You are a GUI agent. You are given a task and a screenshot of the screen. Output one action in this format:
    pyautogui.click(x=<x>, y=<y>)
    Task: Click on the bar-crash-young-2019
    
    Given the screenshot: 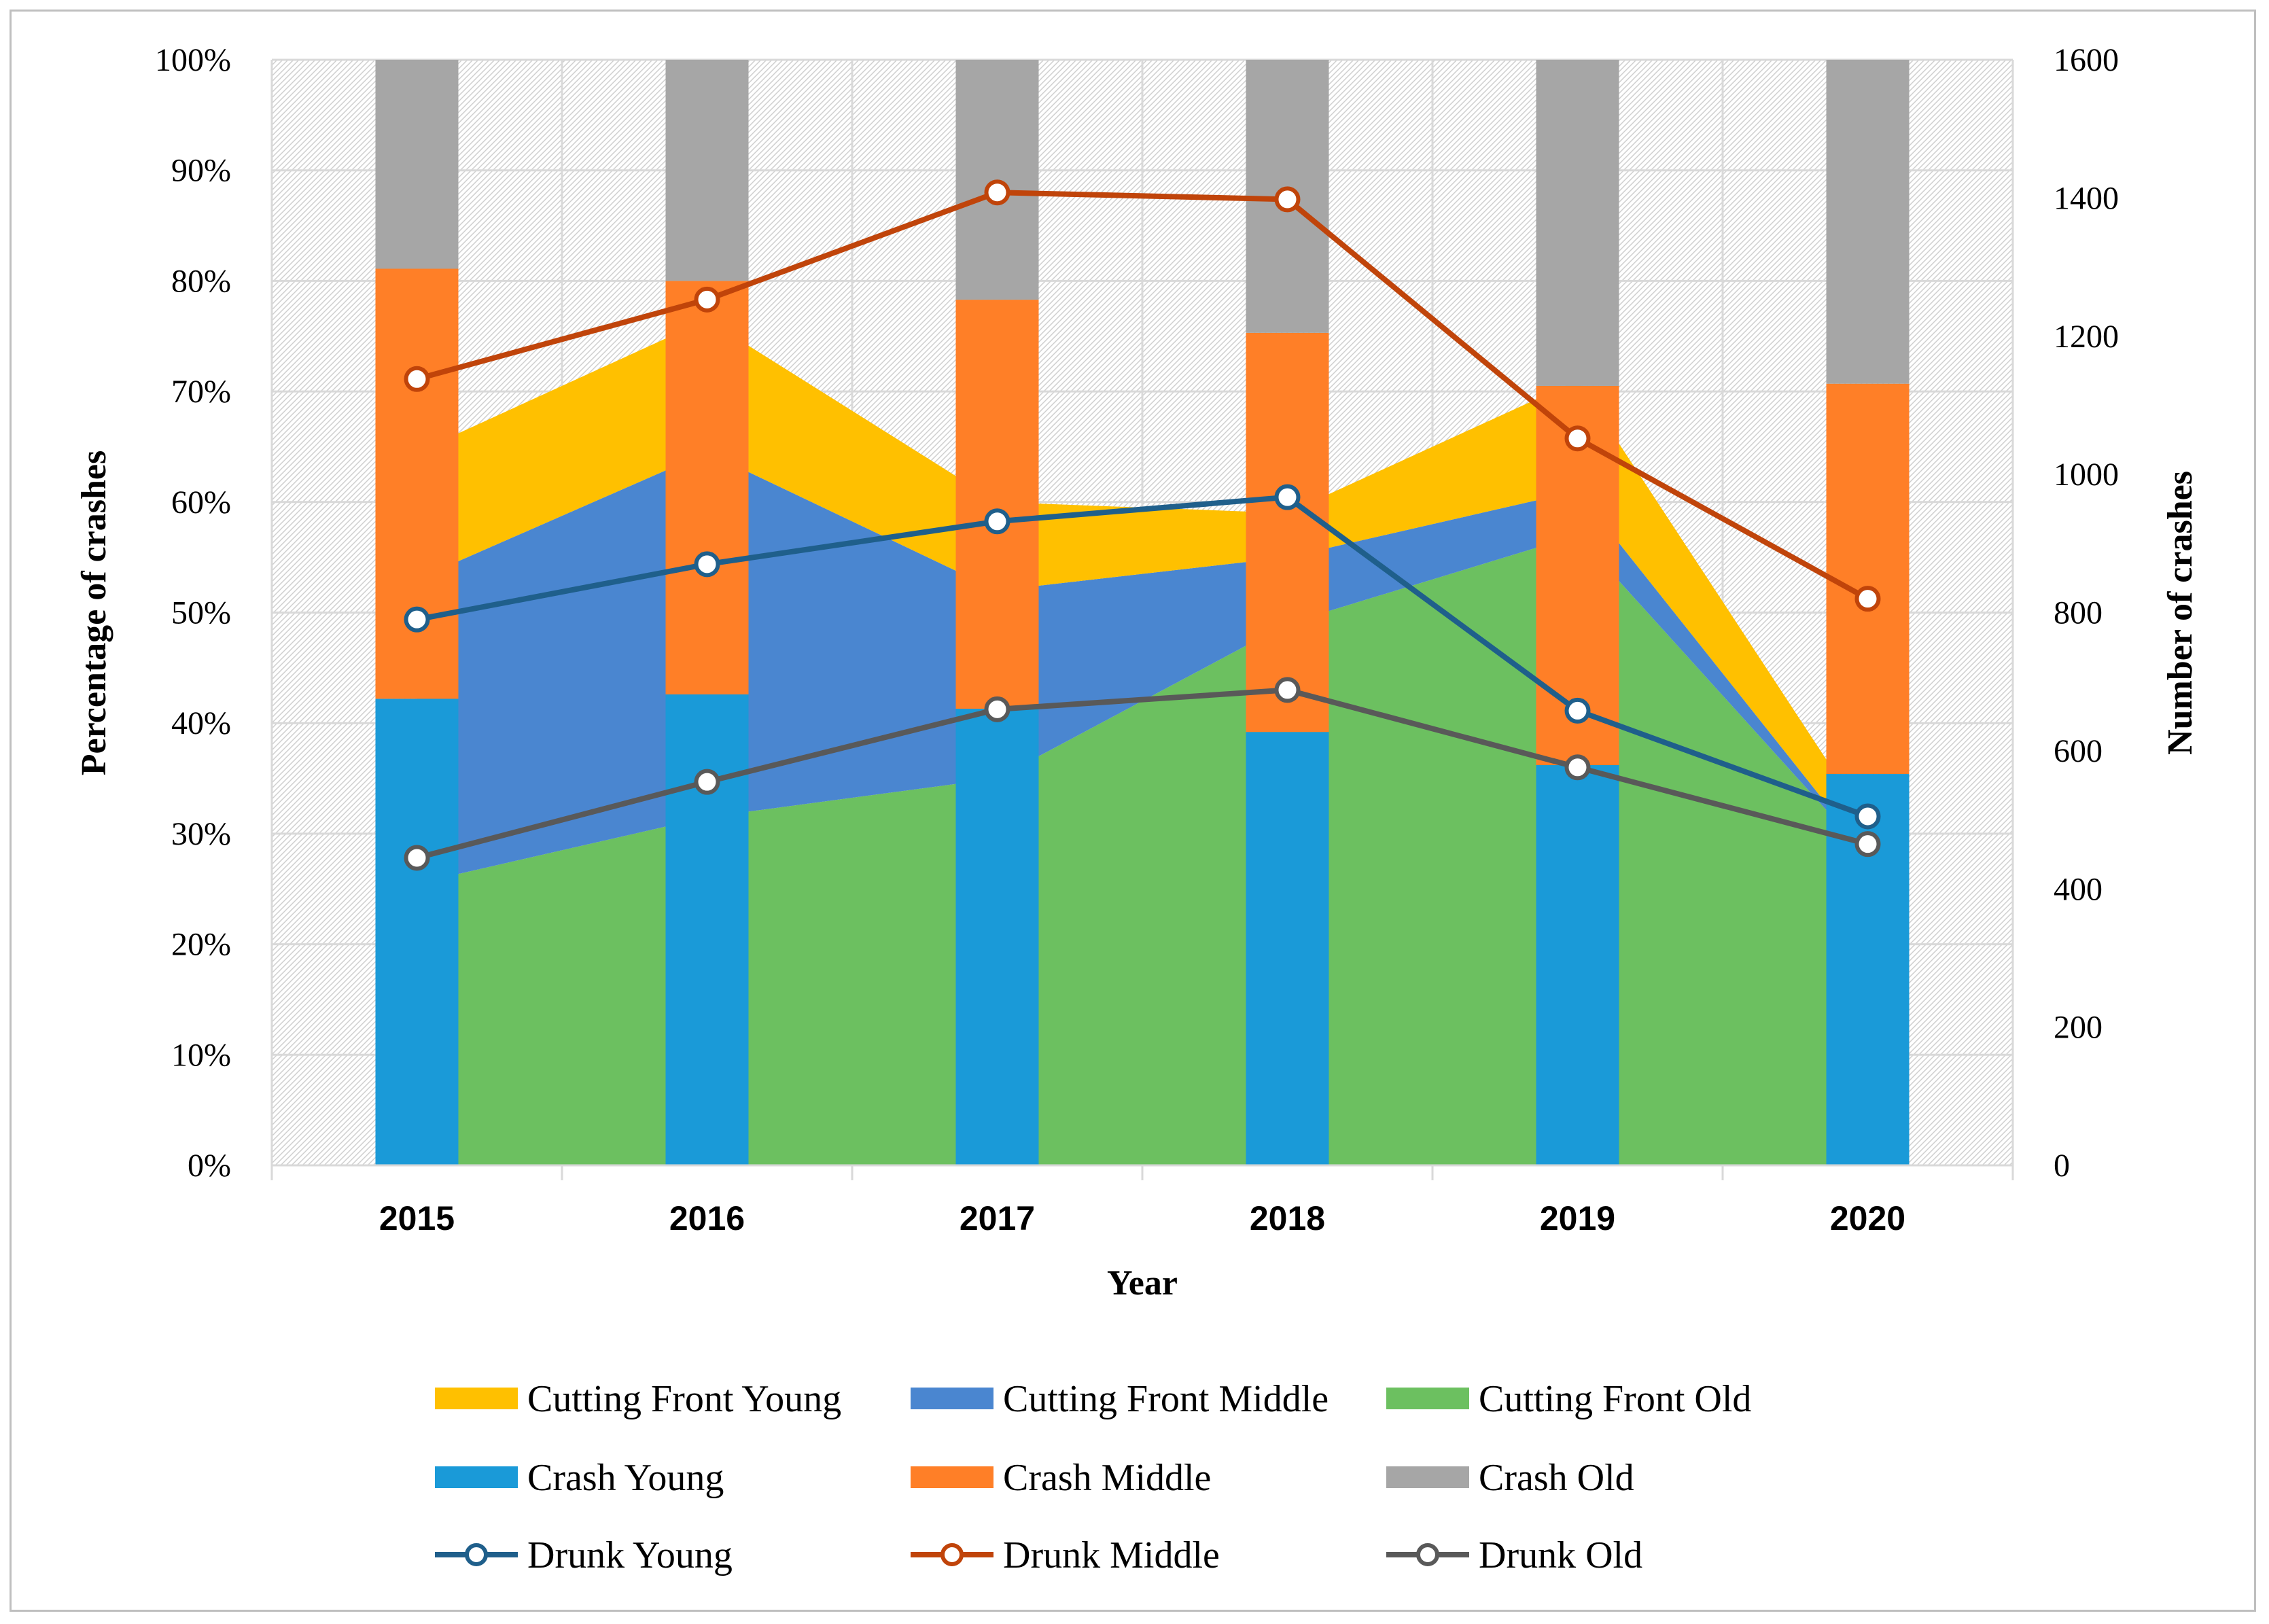 What is the action you would take?
    pyautogui.click(x=1577, y=965)
    